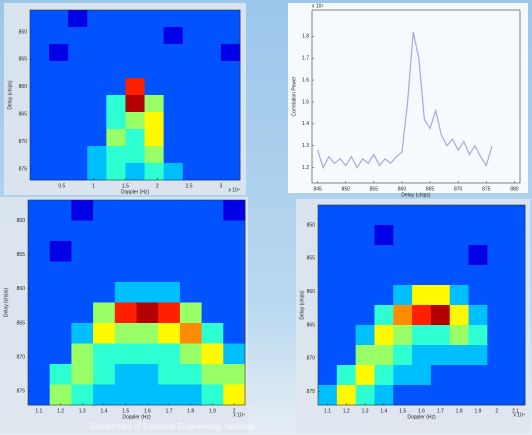 The image size is (532, 435). Describe the element at coordinates (305, 59) in the screenshot. I see `y-tick-label: 1.7` at that location.